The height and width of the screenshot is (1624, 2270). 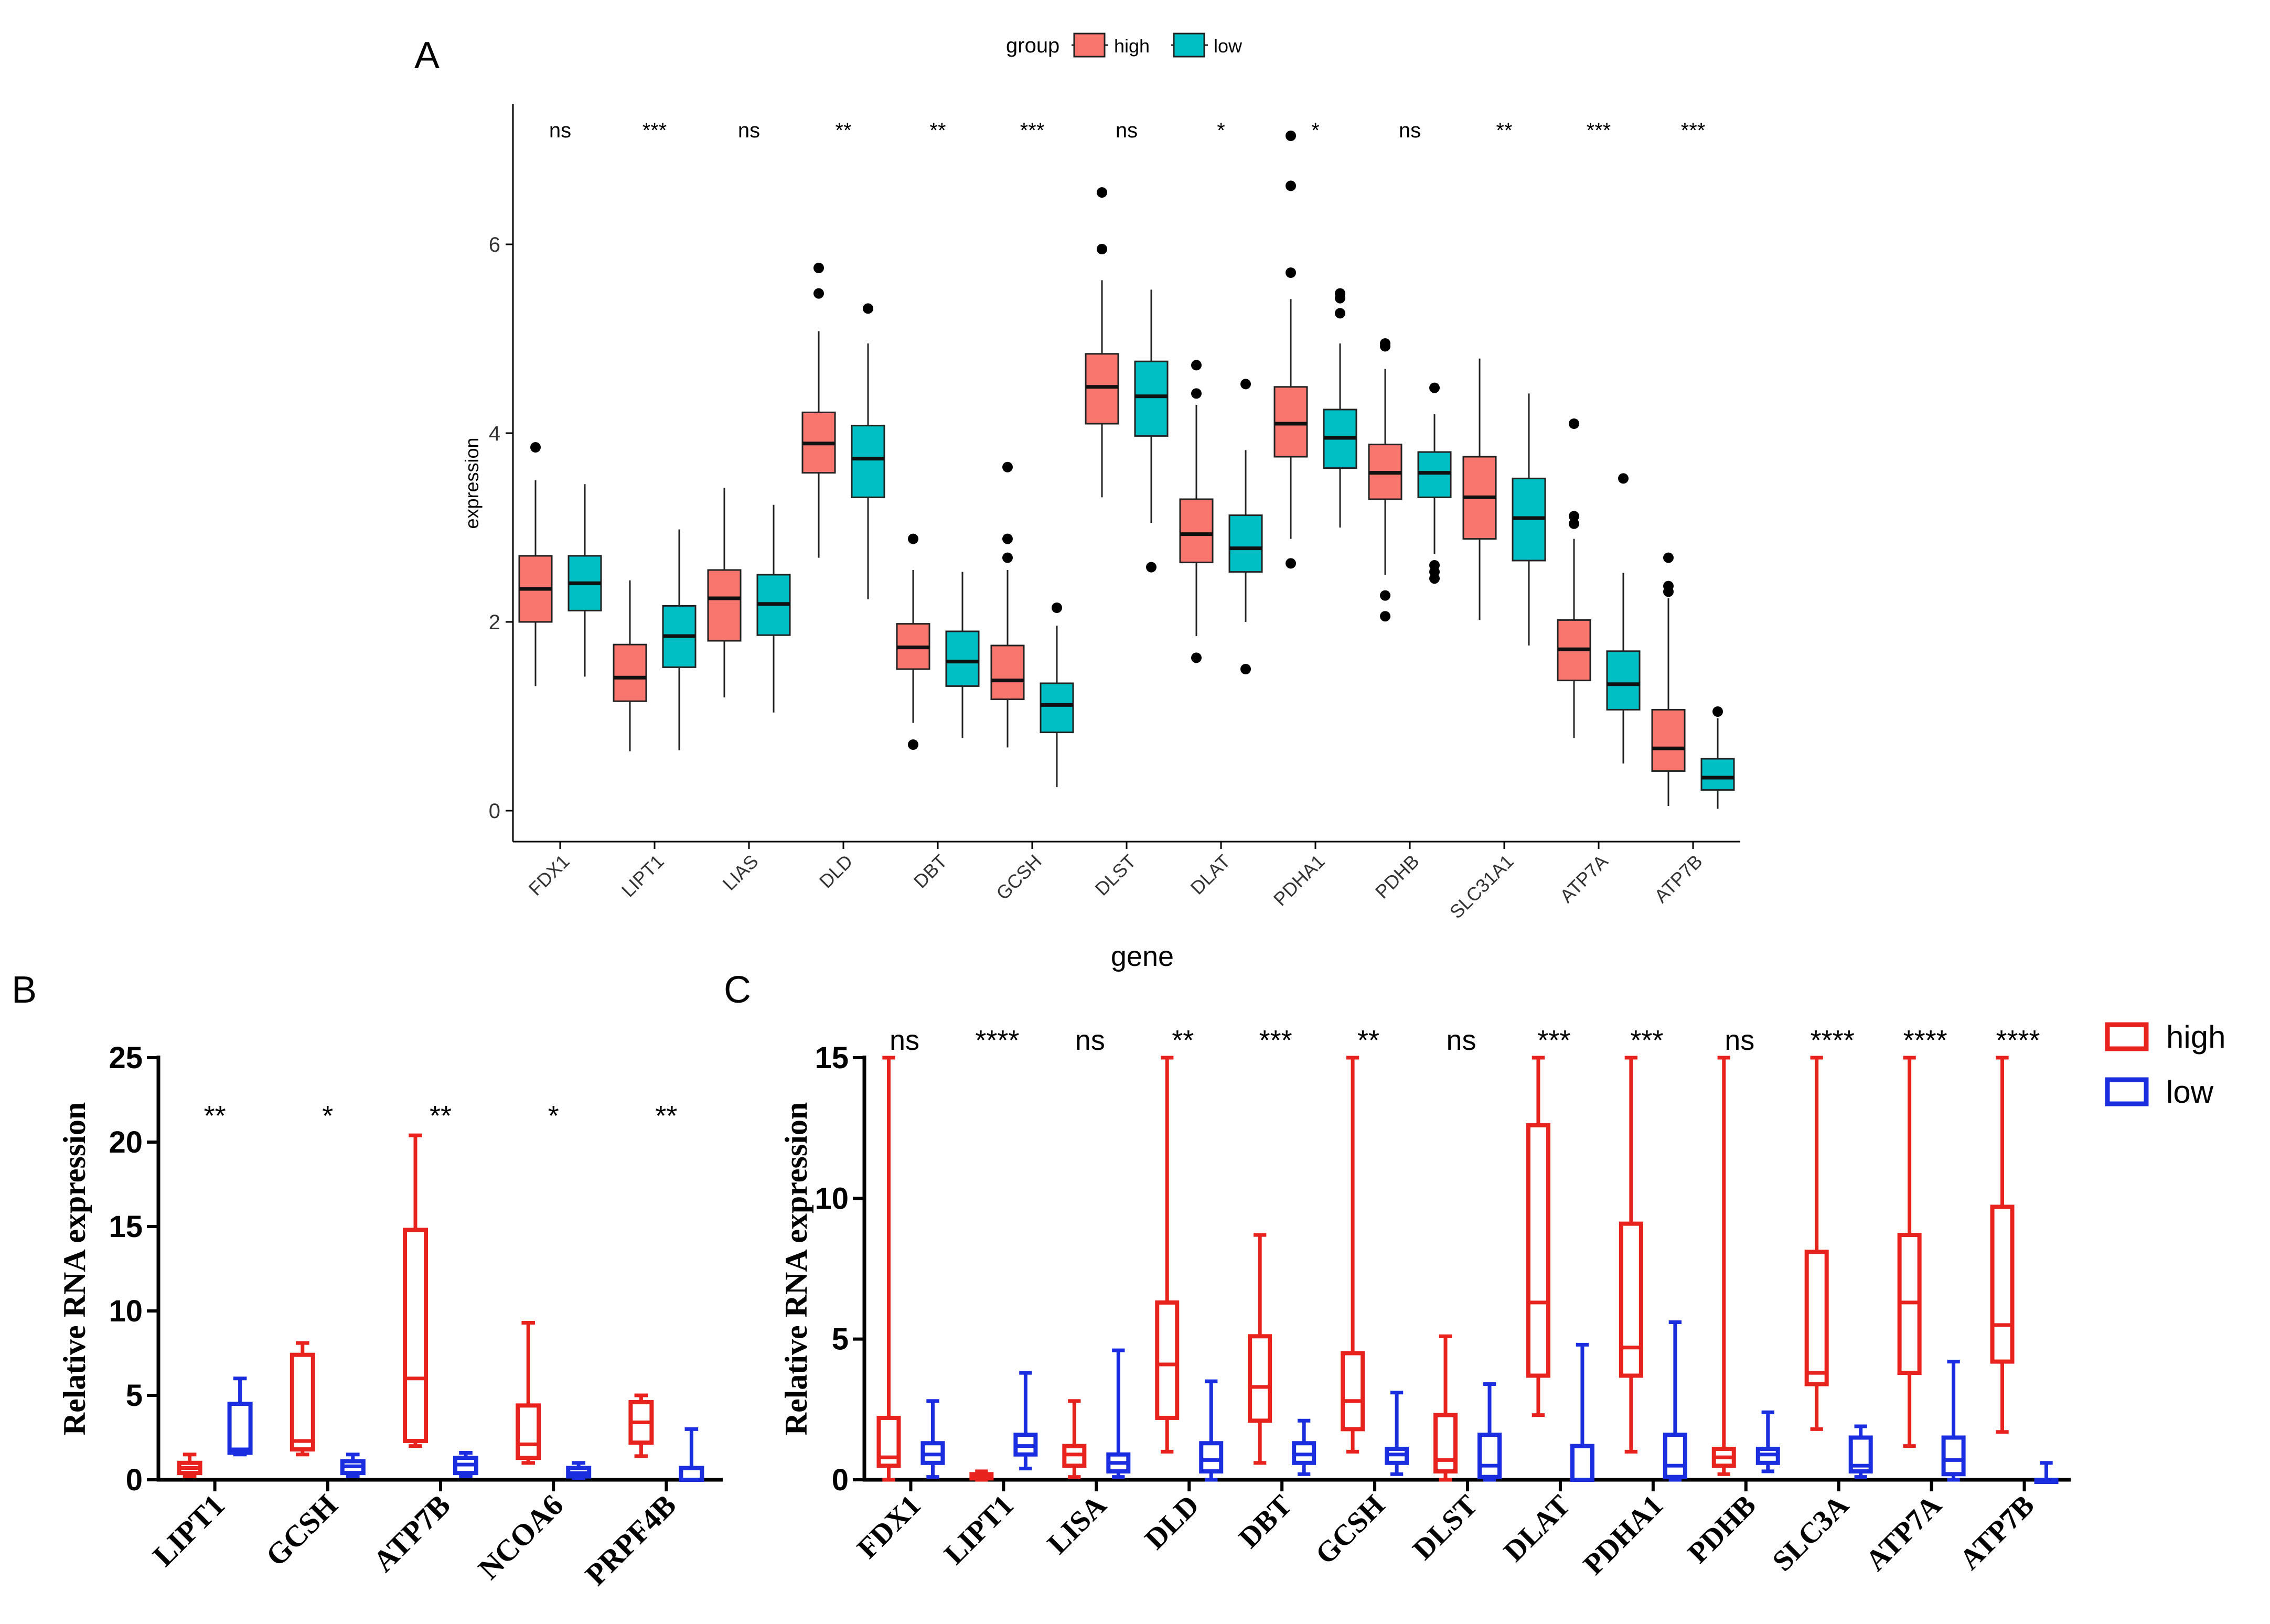 What do you see at coordinates (836, 871) in the screenshot?
I see `x-tick-label: DLD` at bounding box center [836, 871].